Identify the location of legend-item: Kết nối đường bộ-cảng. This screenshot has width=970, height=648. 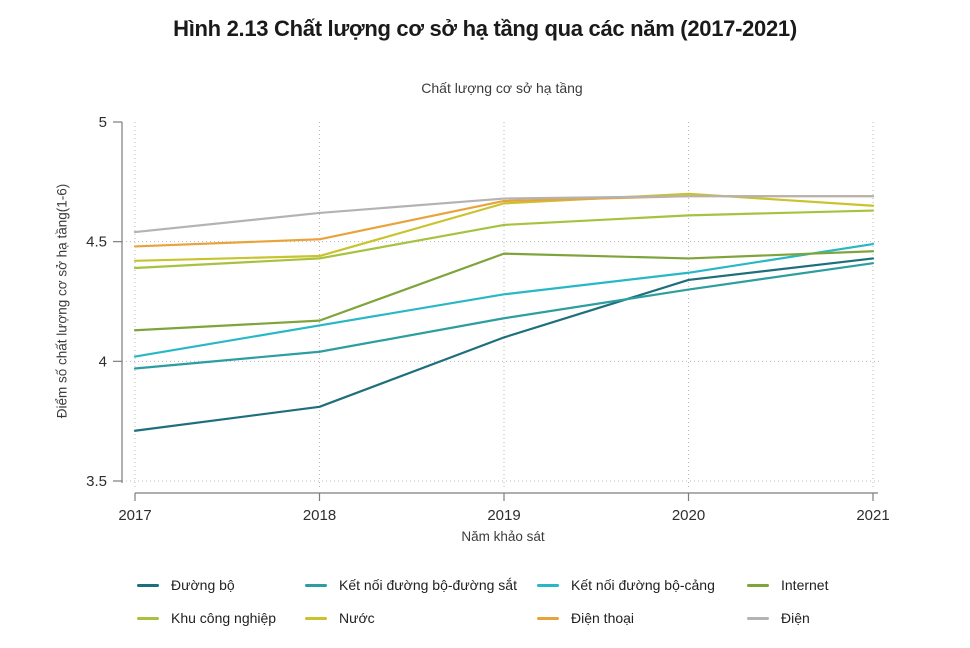
(626, 585).